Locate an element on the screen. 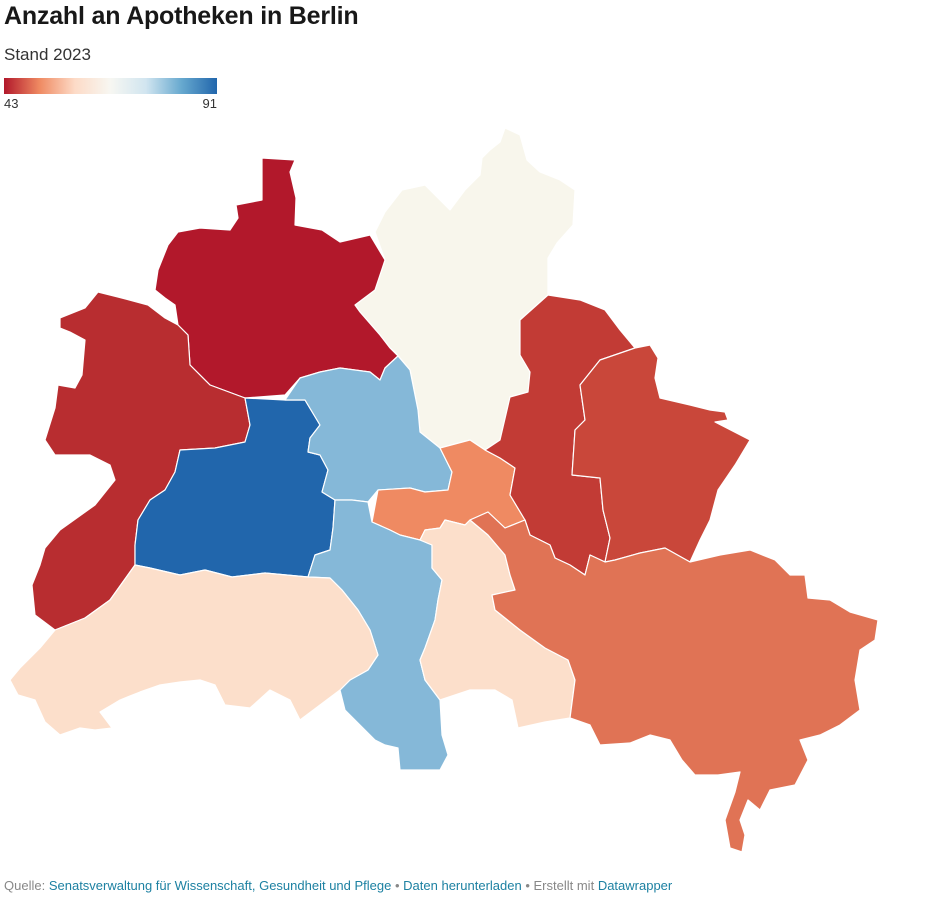  district-marzahn-hellersdorf is located at coordinates (661, 453).